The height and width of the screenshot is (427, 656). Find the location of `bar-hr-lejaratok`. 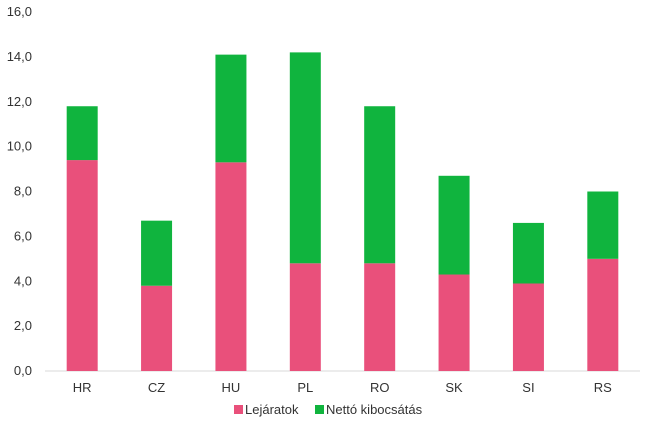

bar-hr-lejaratok is located at coordinates (82, 265).